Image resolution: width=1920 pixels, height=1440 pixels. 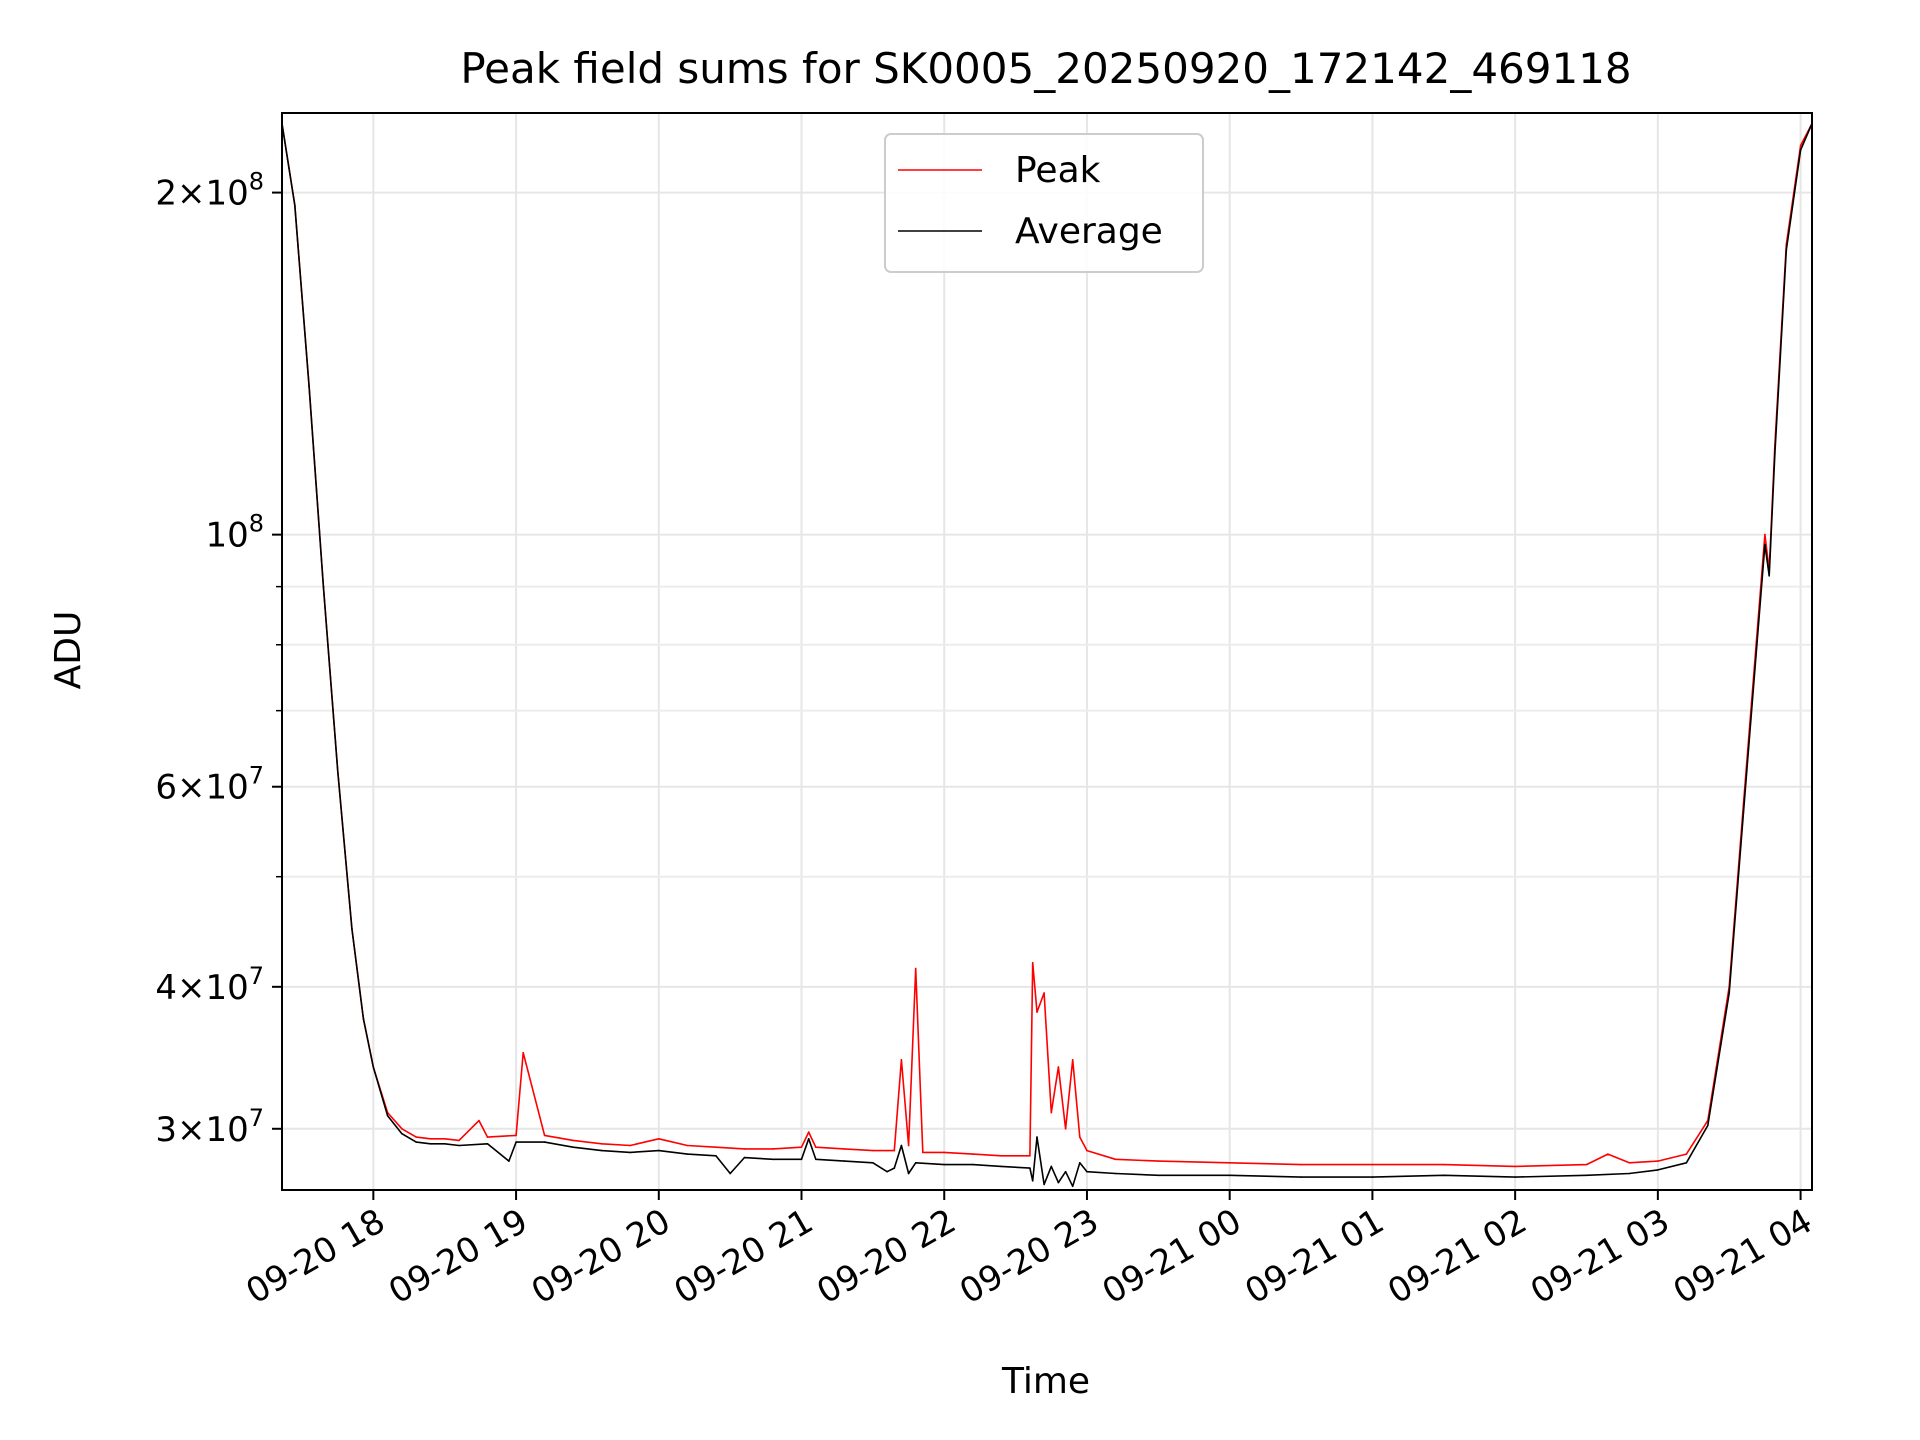 I want to click on y-tick-label: 4×107, so click(x=209, y=985).